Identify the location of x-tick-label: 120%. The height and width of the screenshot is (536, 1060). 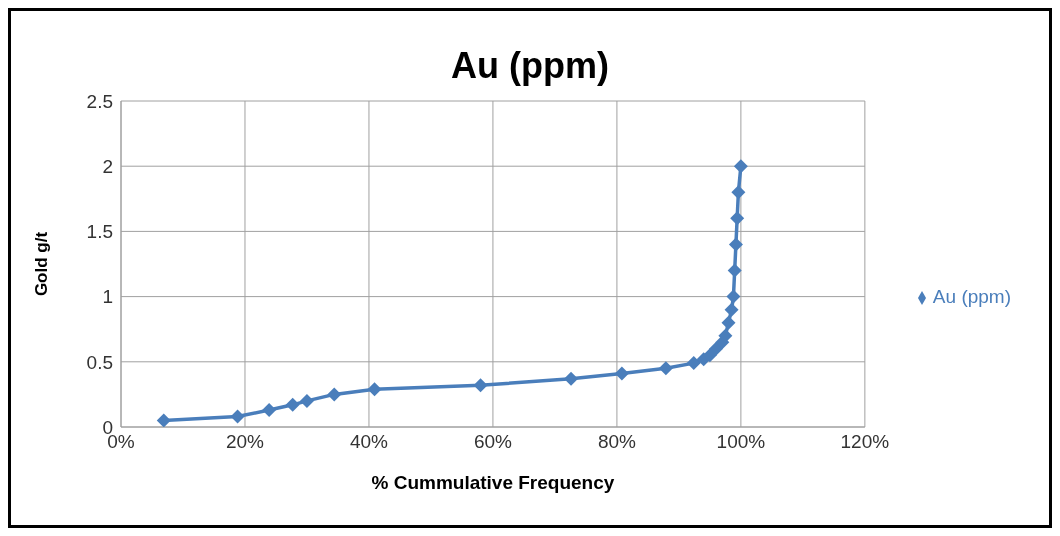
(865, 442).